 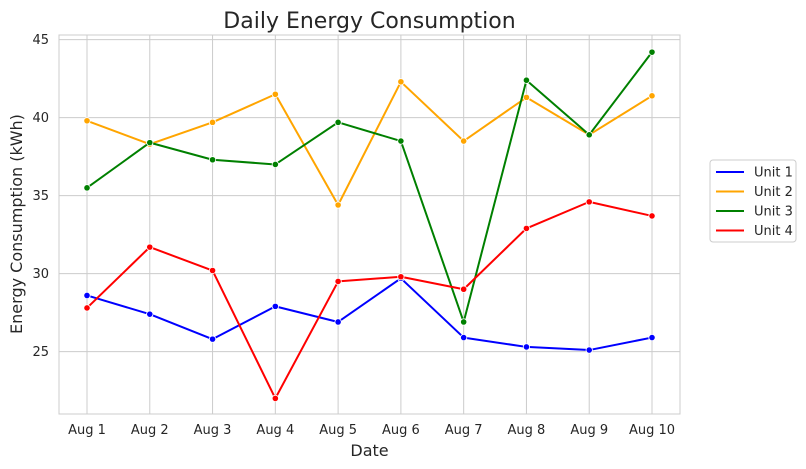 What do you see at coordinates (87, 430) in the screenshot?
I see `x-tick-label: Aug 1` at bounding box center [87, 430].